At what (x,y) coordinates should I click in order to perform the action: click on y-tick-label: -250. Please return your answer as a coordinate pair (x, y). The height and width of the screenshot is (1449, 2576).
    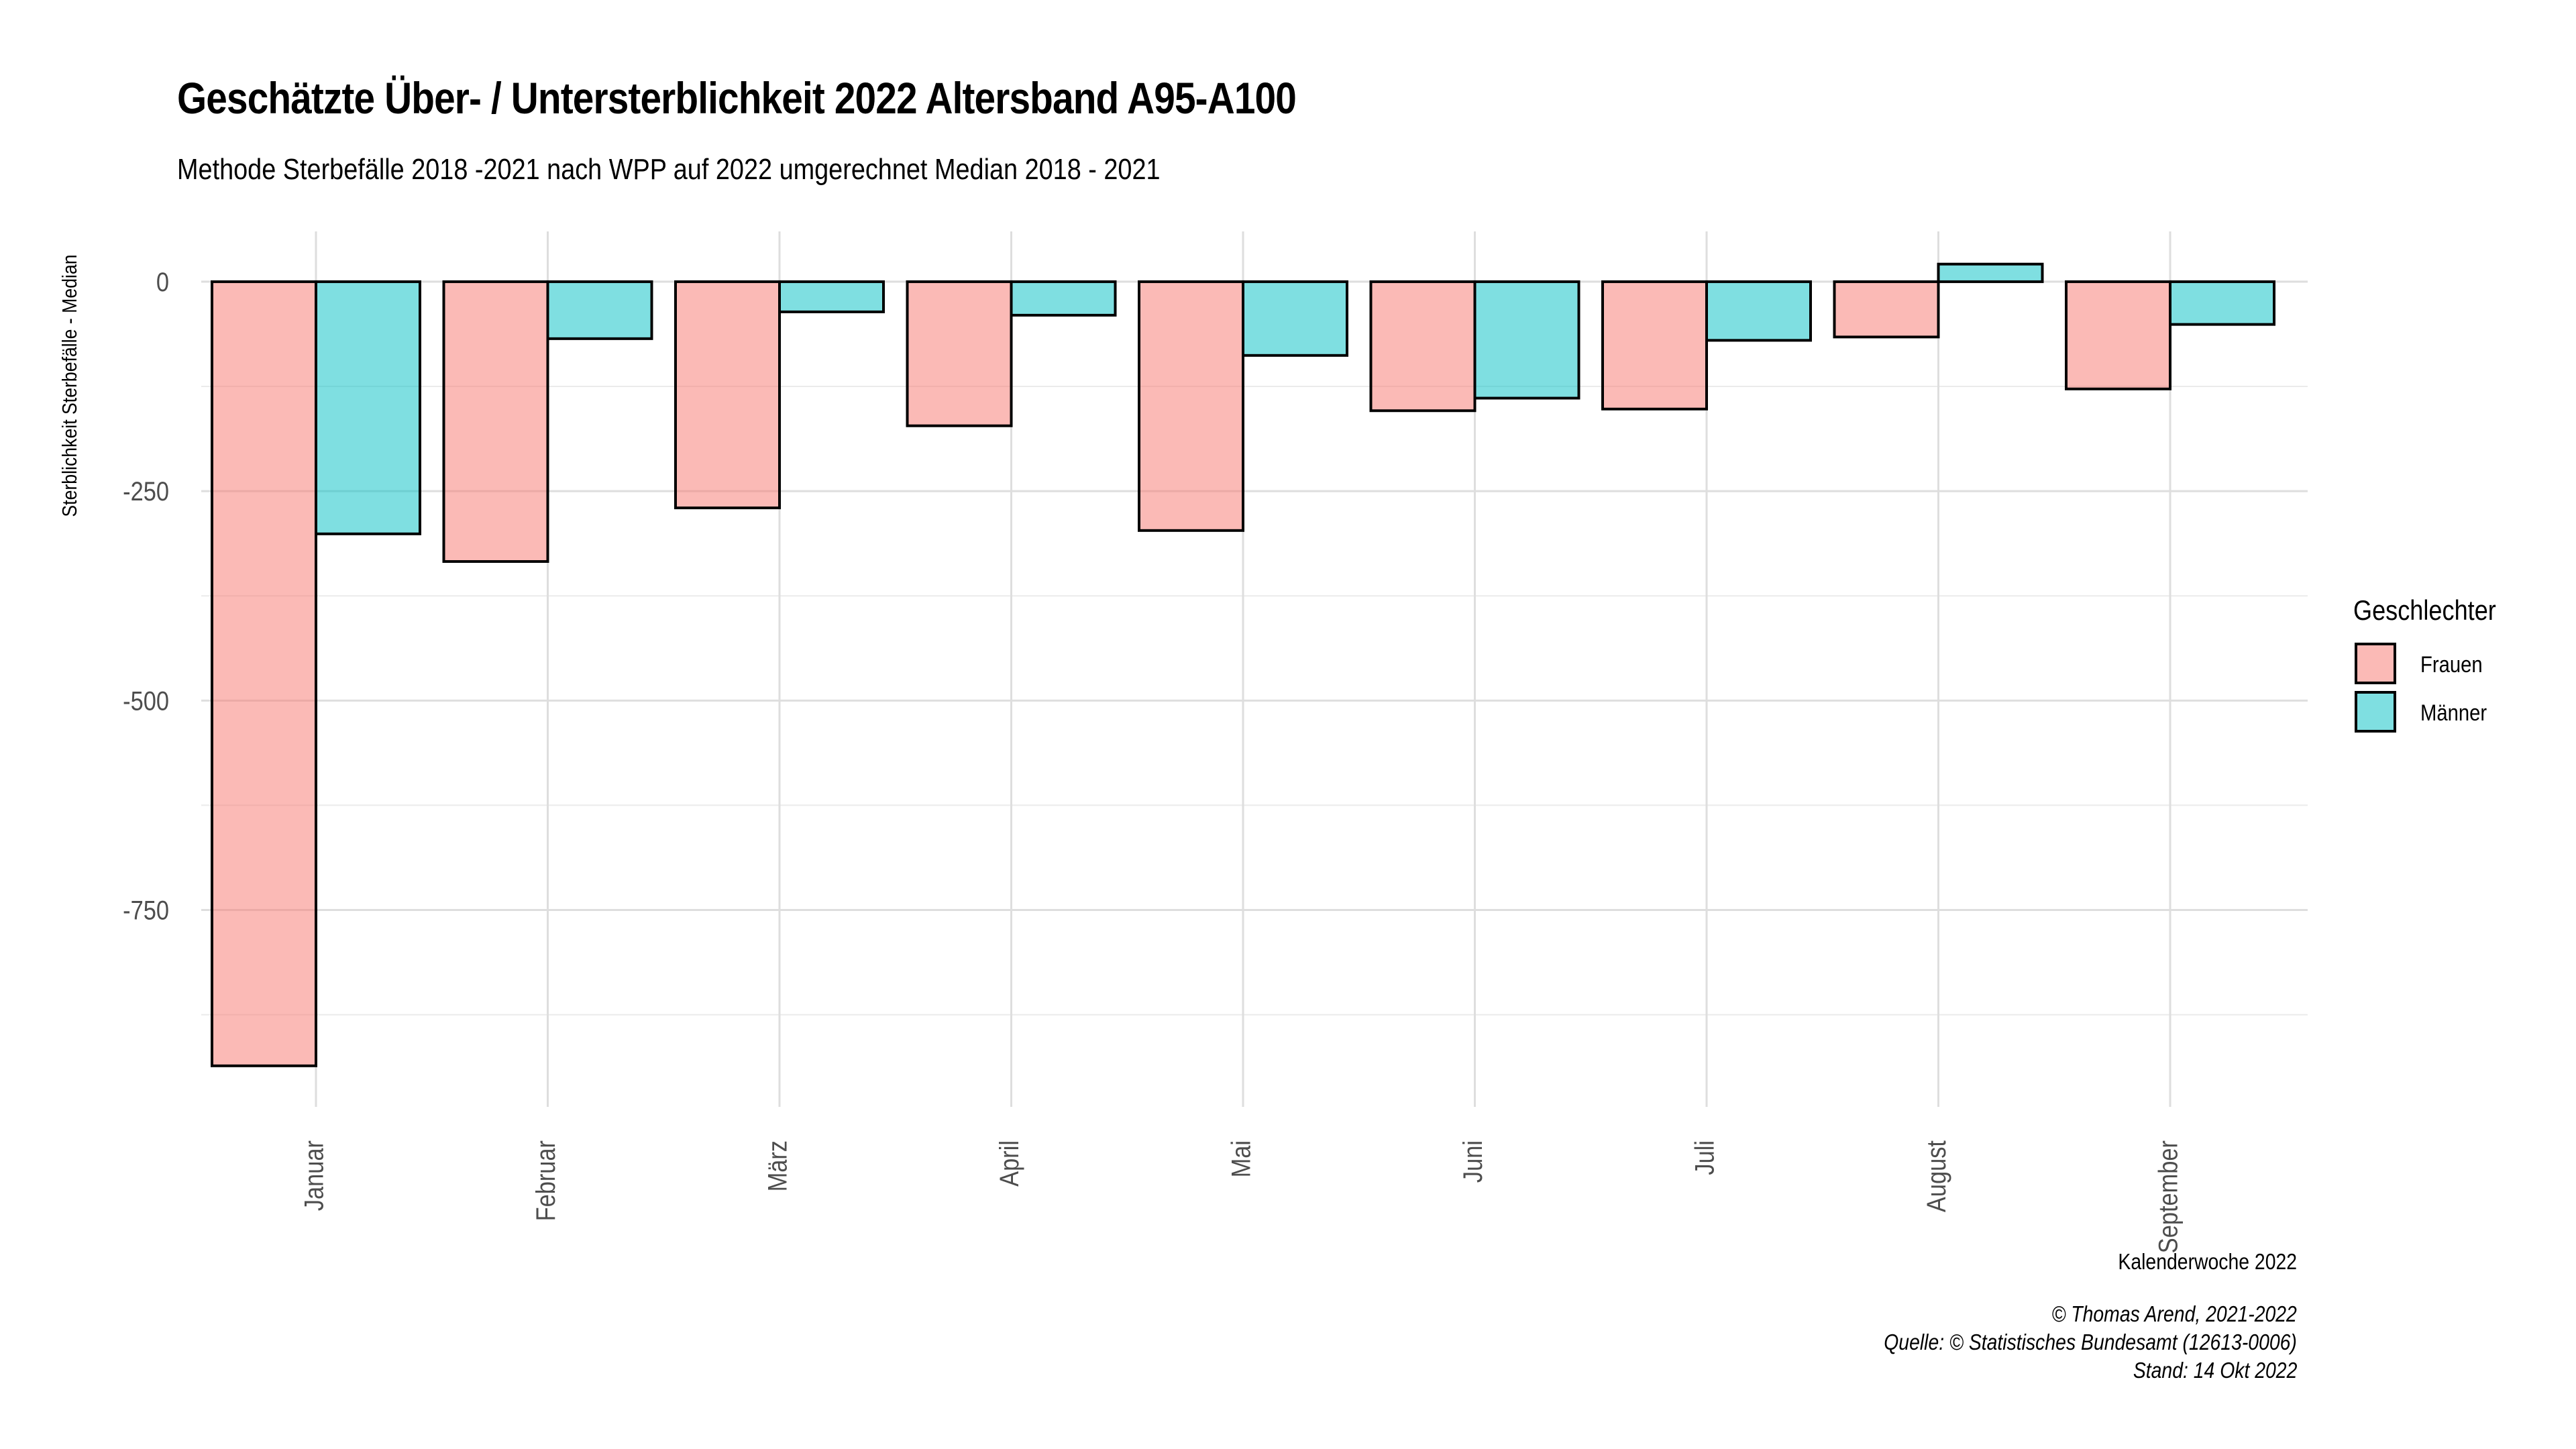
    Looking at the image, I should click on (146, 491).